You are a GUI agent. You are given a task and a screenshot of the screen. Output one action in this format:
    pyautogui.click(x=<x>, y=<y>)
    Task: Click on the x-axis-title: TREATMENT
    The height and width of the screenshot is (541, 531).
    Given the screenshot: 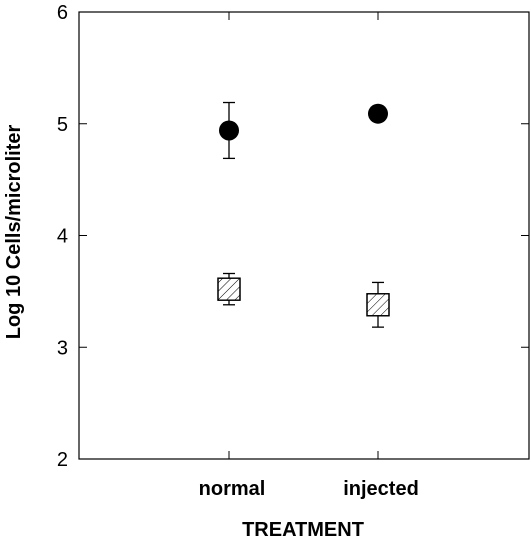 What is the action you would take?
    pyautogui.click(x=303, y=530)
    